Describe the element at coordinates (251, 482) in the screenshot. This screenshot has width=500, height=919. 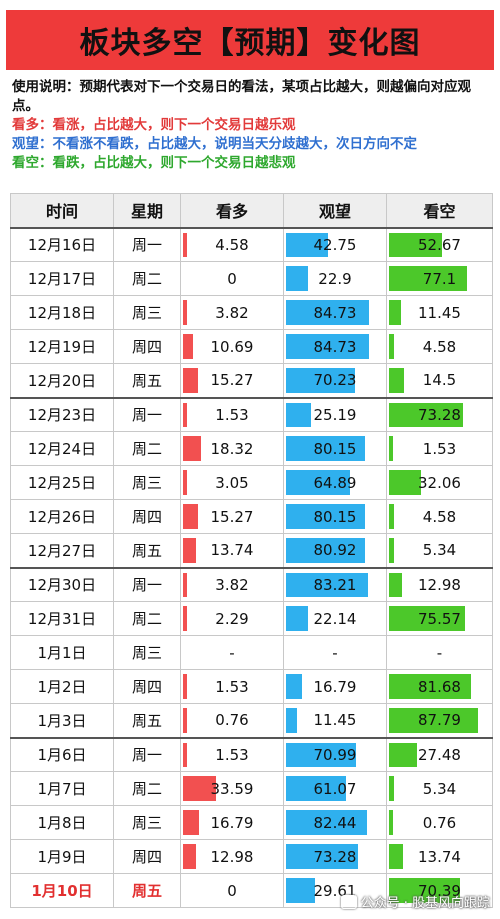
I see `table-row: 12月25日 周三 3.05 64.89 32.06` at that location.